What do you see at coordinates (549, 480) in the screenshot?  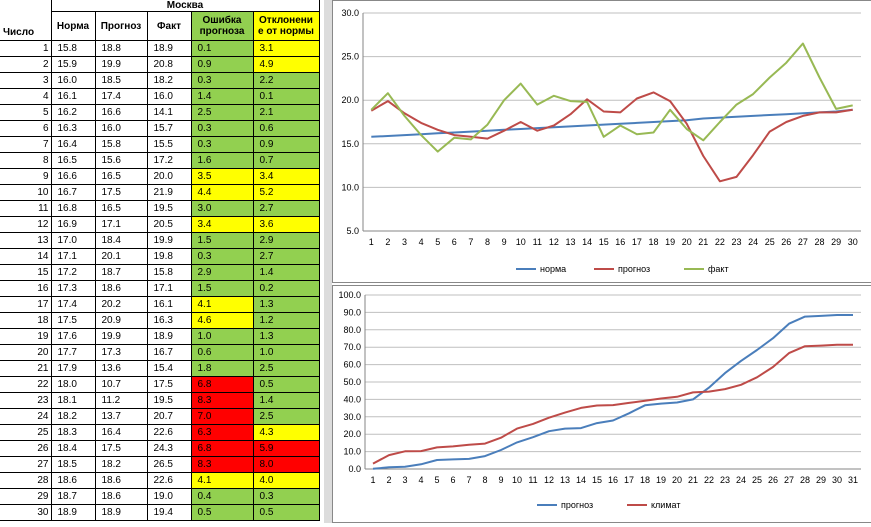 I see `x-tick-label: 12` at bounding box center [549, 480].